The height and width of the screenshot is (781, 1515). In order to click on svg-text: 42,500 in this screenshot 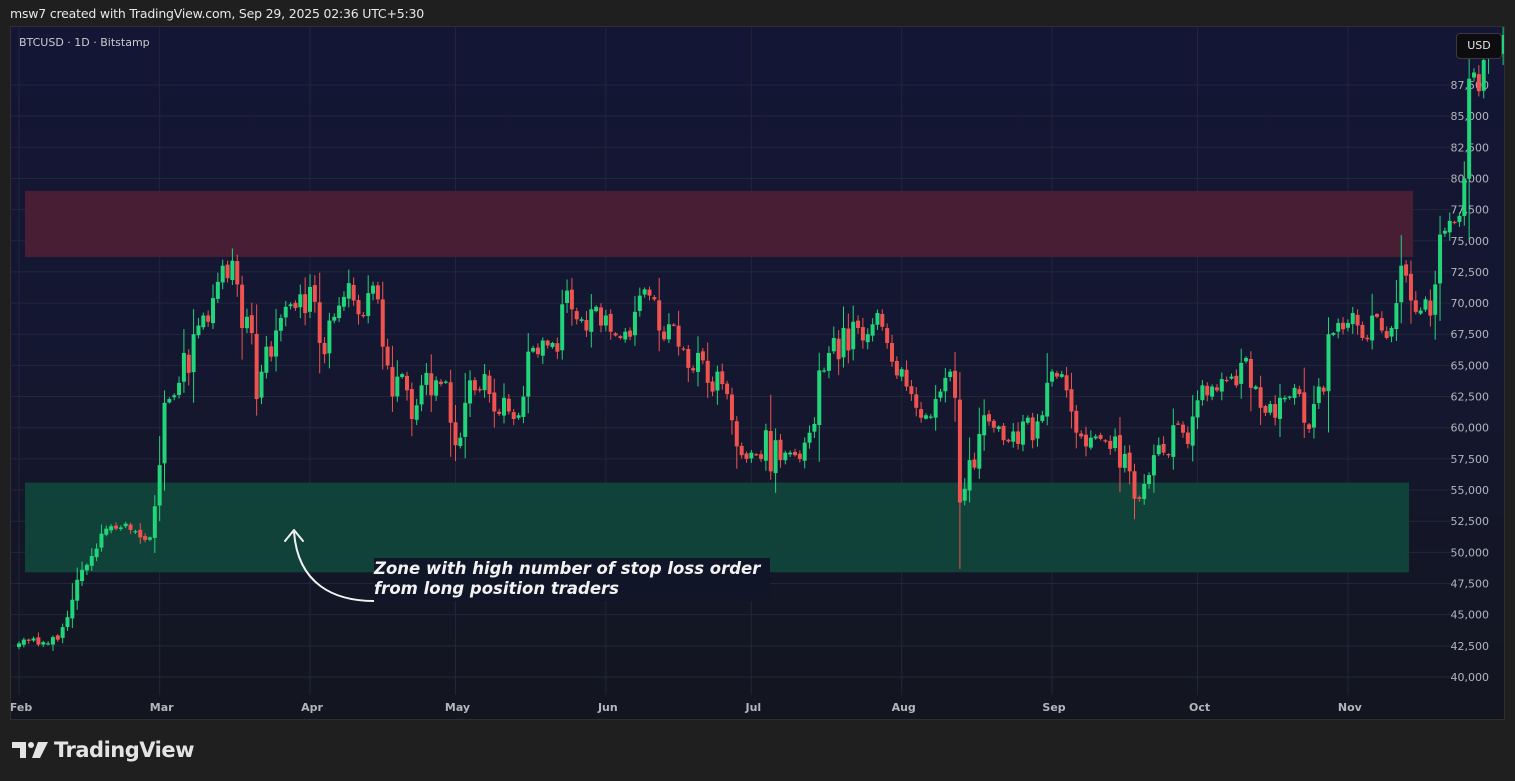, I will do `click(1470, 646)`.